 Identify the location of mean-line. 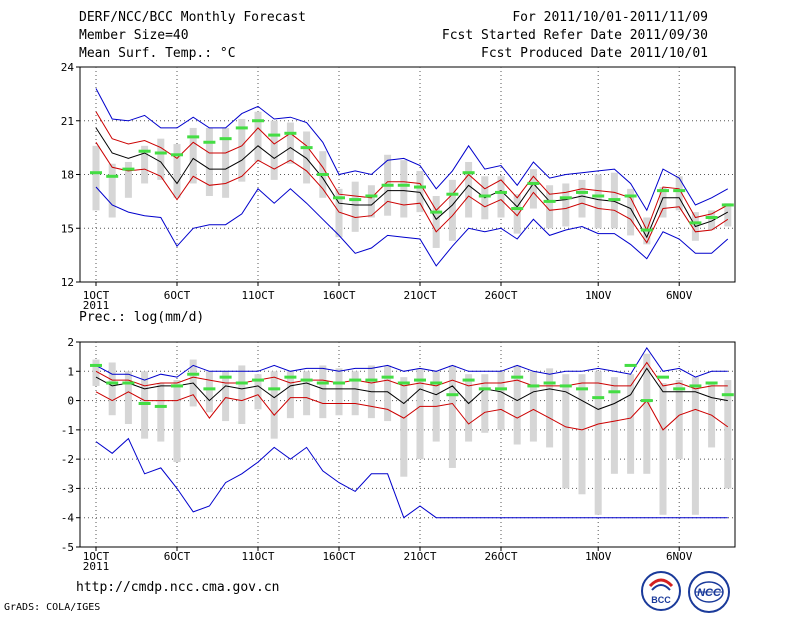
(412, 183).